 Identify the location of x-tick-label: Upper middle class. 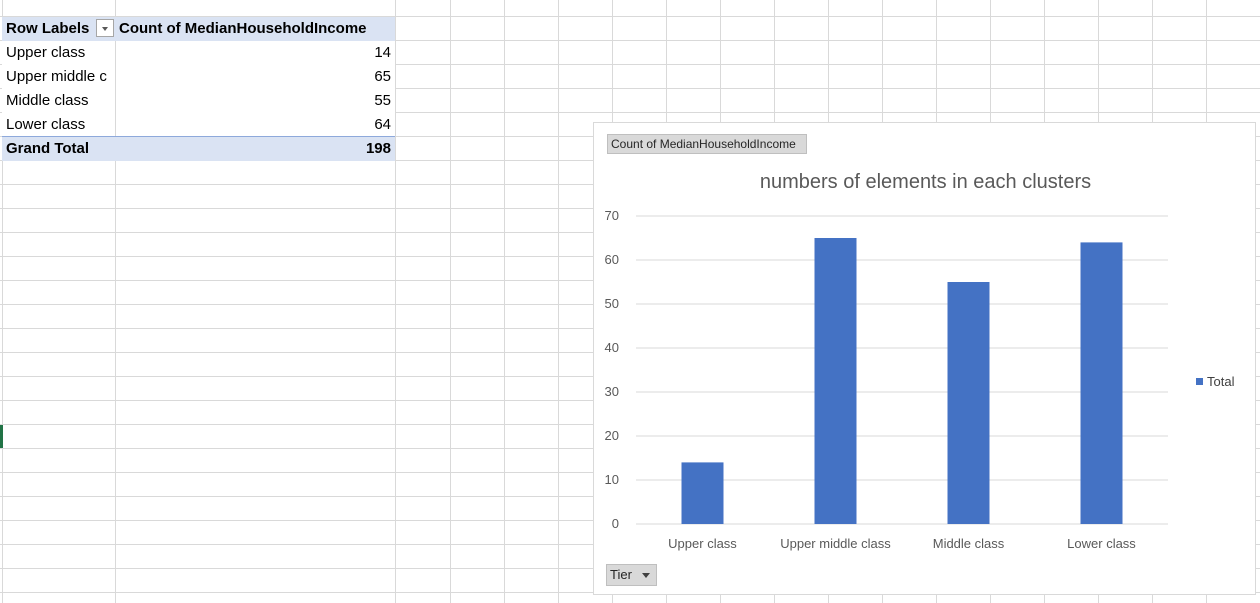
(835, 543).